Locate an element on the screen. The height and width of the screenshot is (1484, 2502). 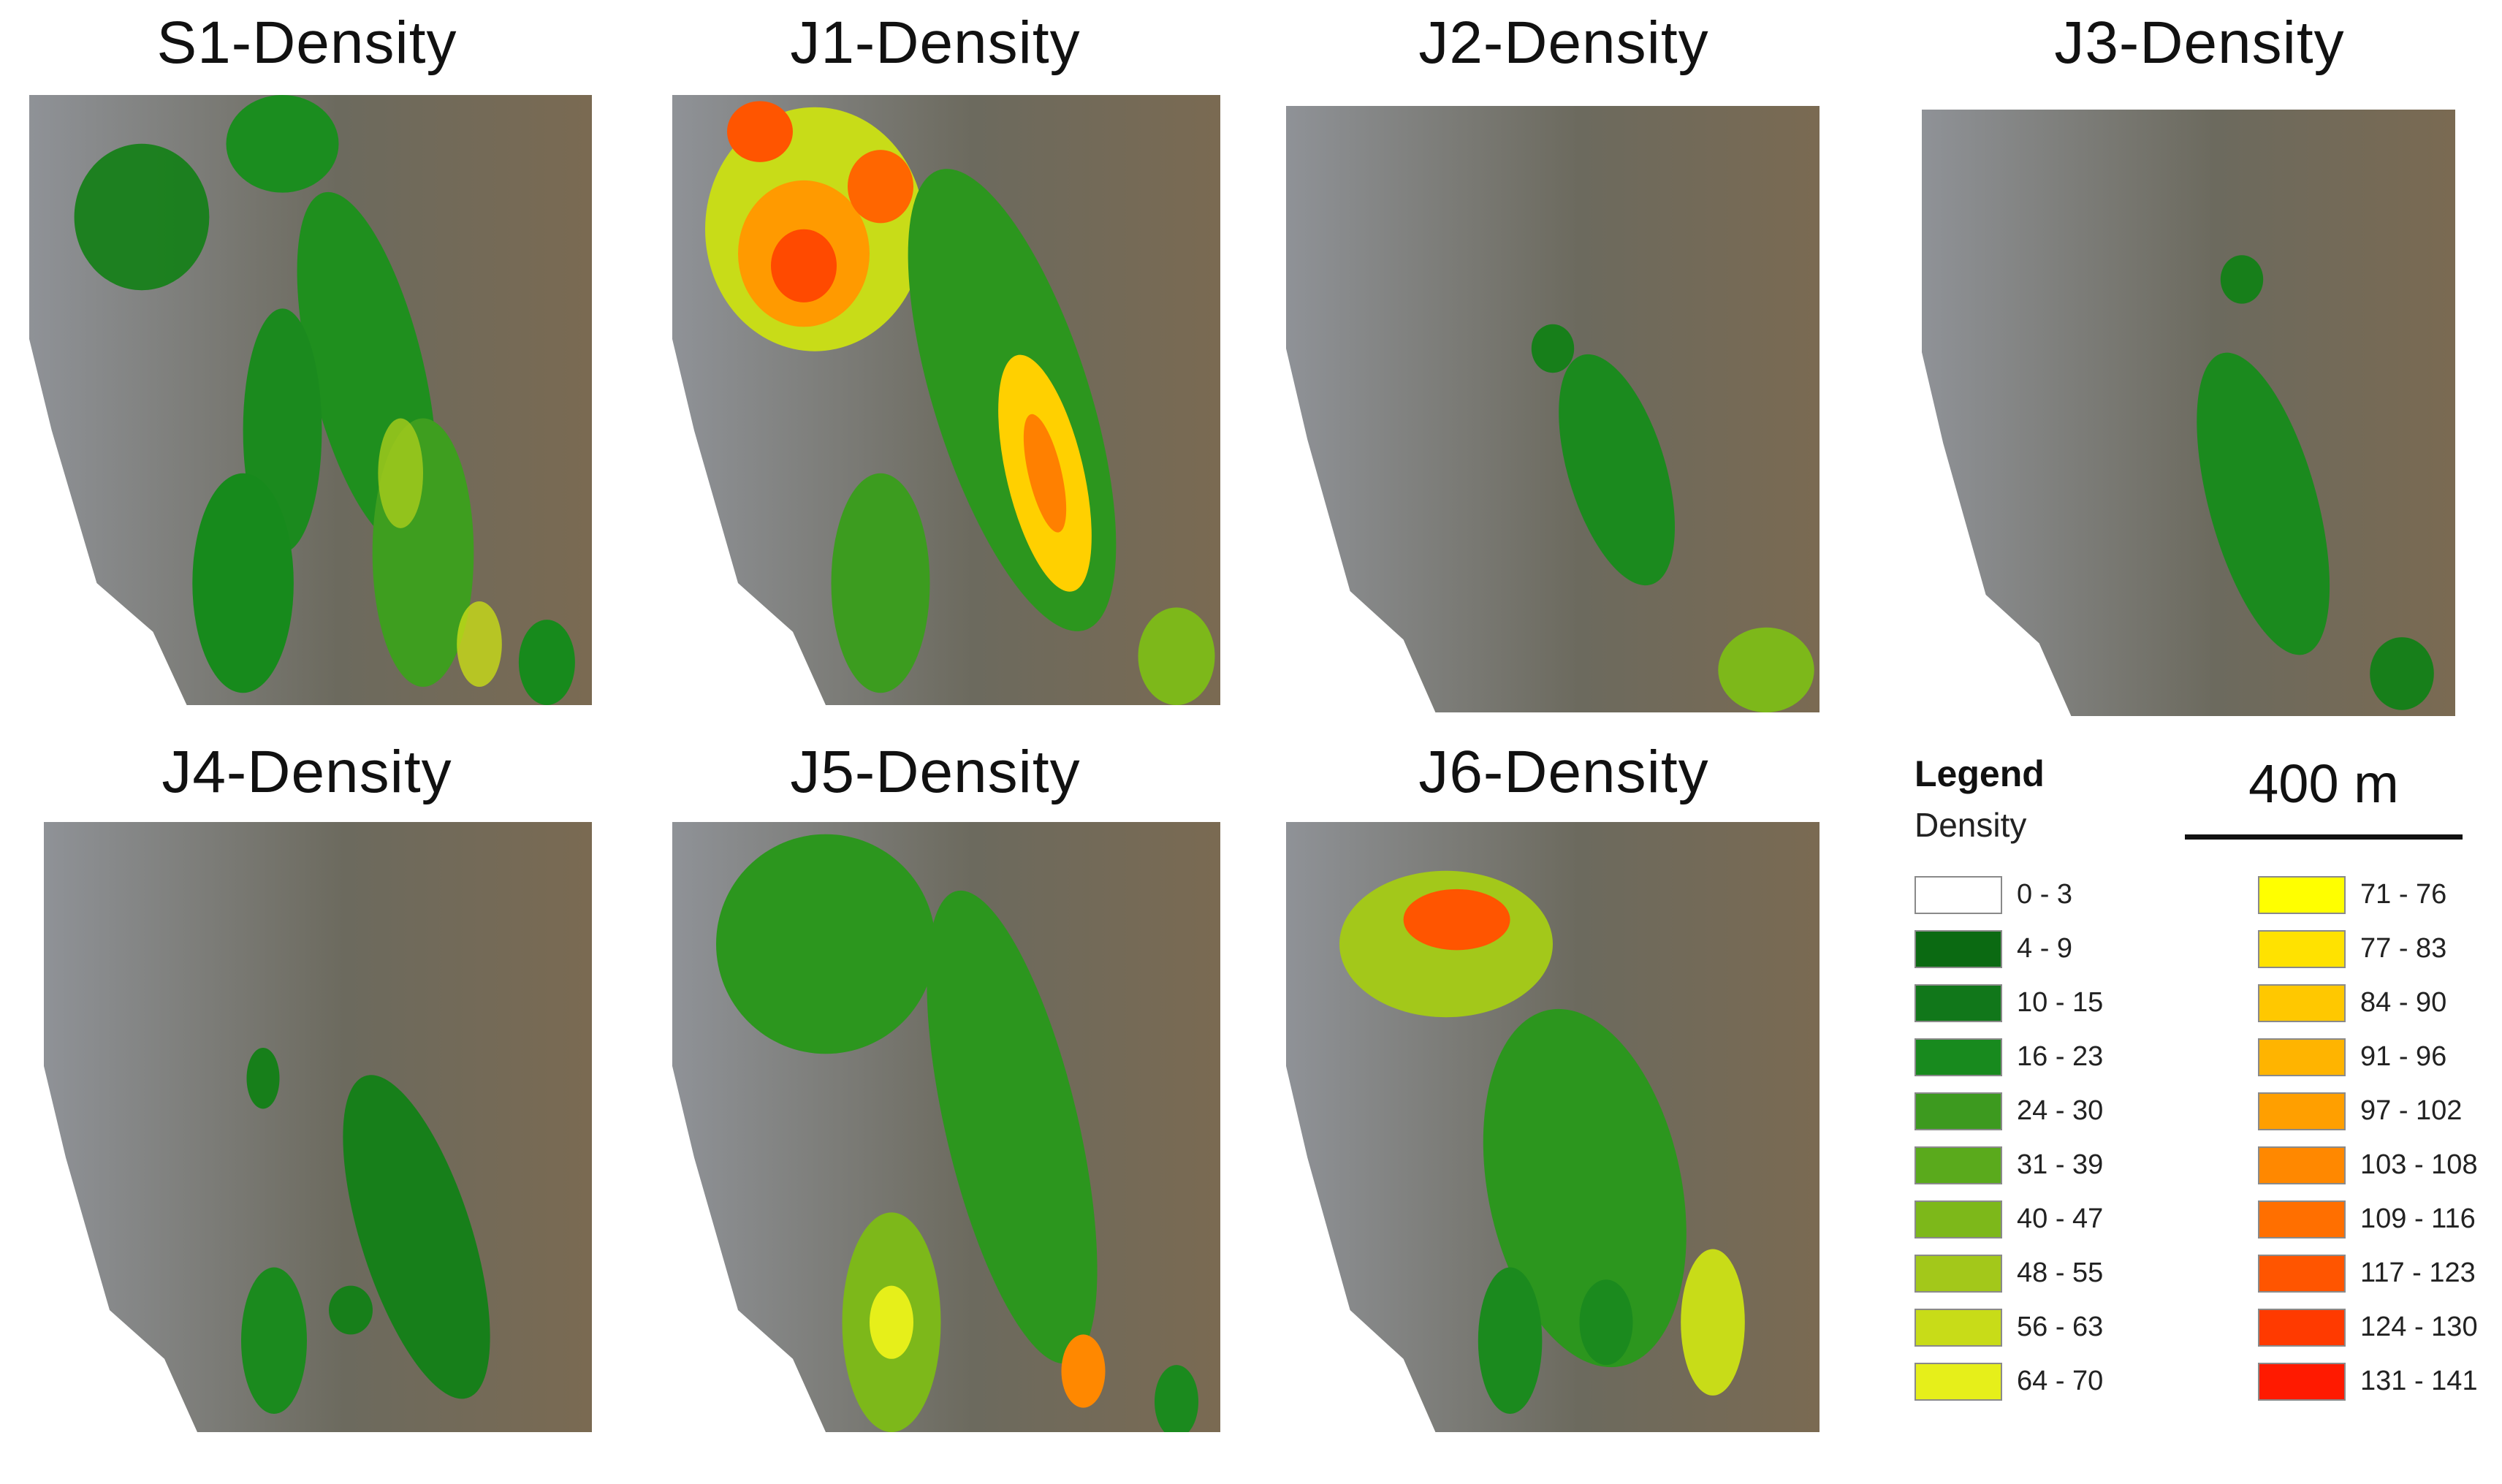
panel-j3: J3-Density is located at coordinates (2199, 358).